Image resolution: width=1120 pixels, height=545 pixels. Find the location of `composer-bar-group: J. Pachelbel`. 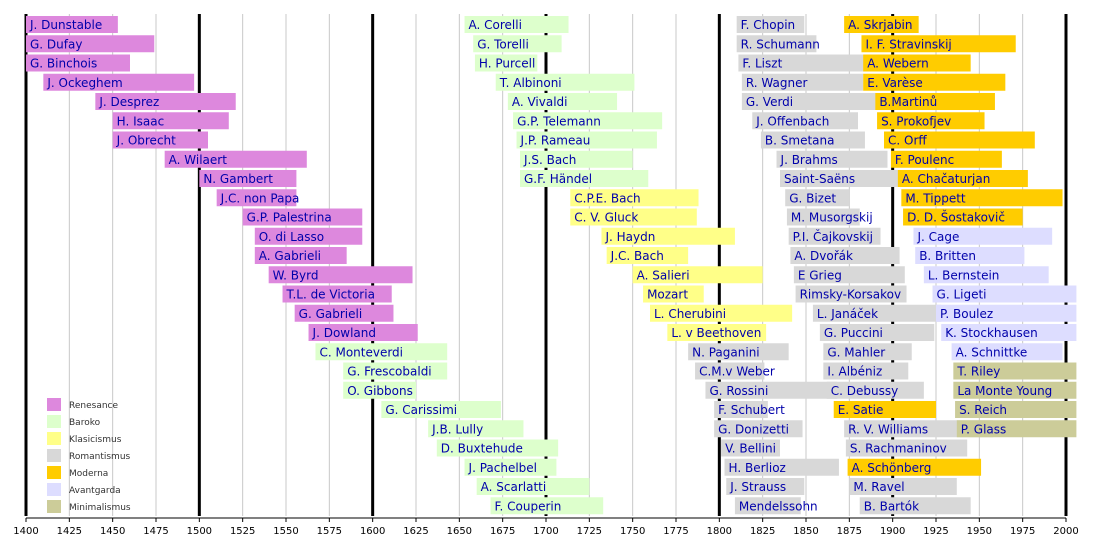

composer-bar-group: J. Pachelbel is located at coordinates (510, 467).